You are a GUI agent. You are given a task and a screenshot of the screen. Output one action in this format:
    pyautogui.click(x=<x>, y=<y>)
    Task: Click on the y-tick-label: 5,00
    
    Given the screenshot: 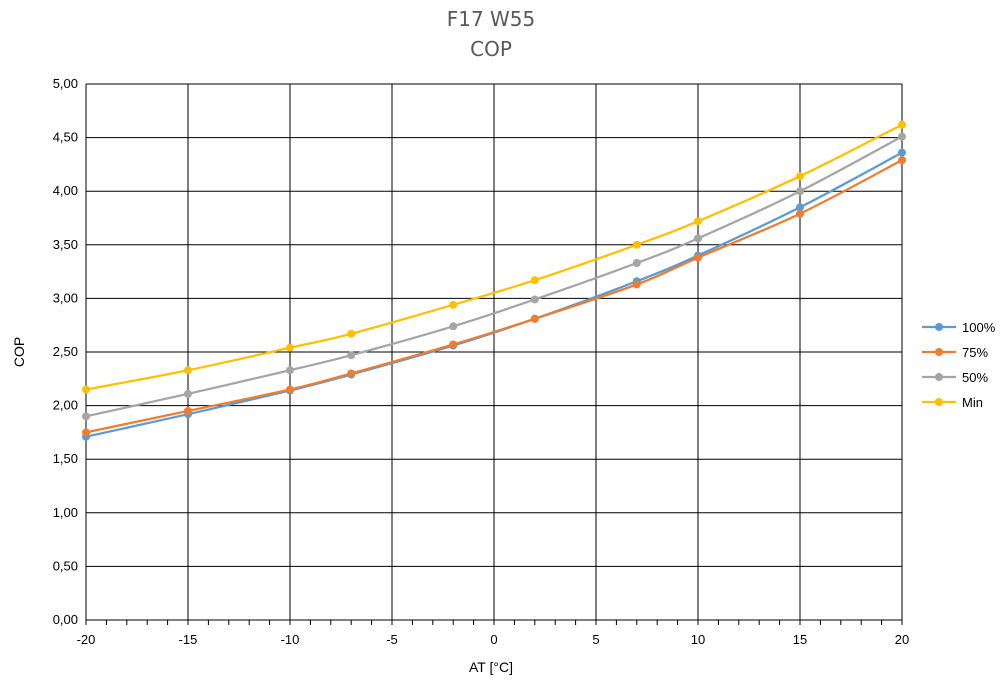 What is the action you would take?
    pyautogui.click(x=65, y=83)
    